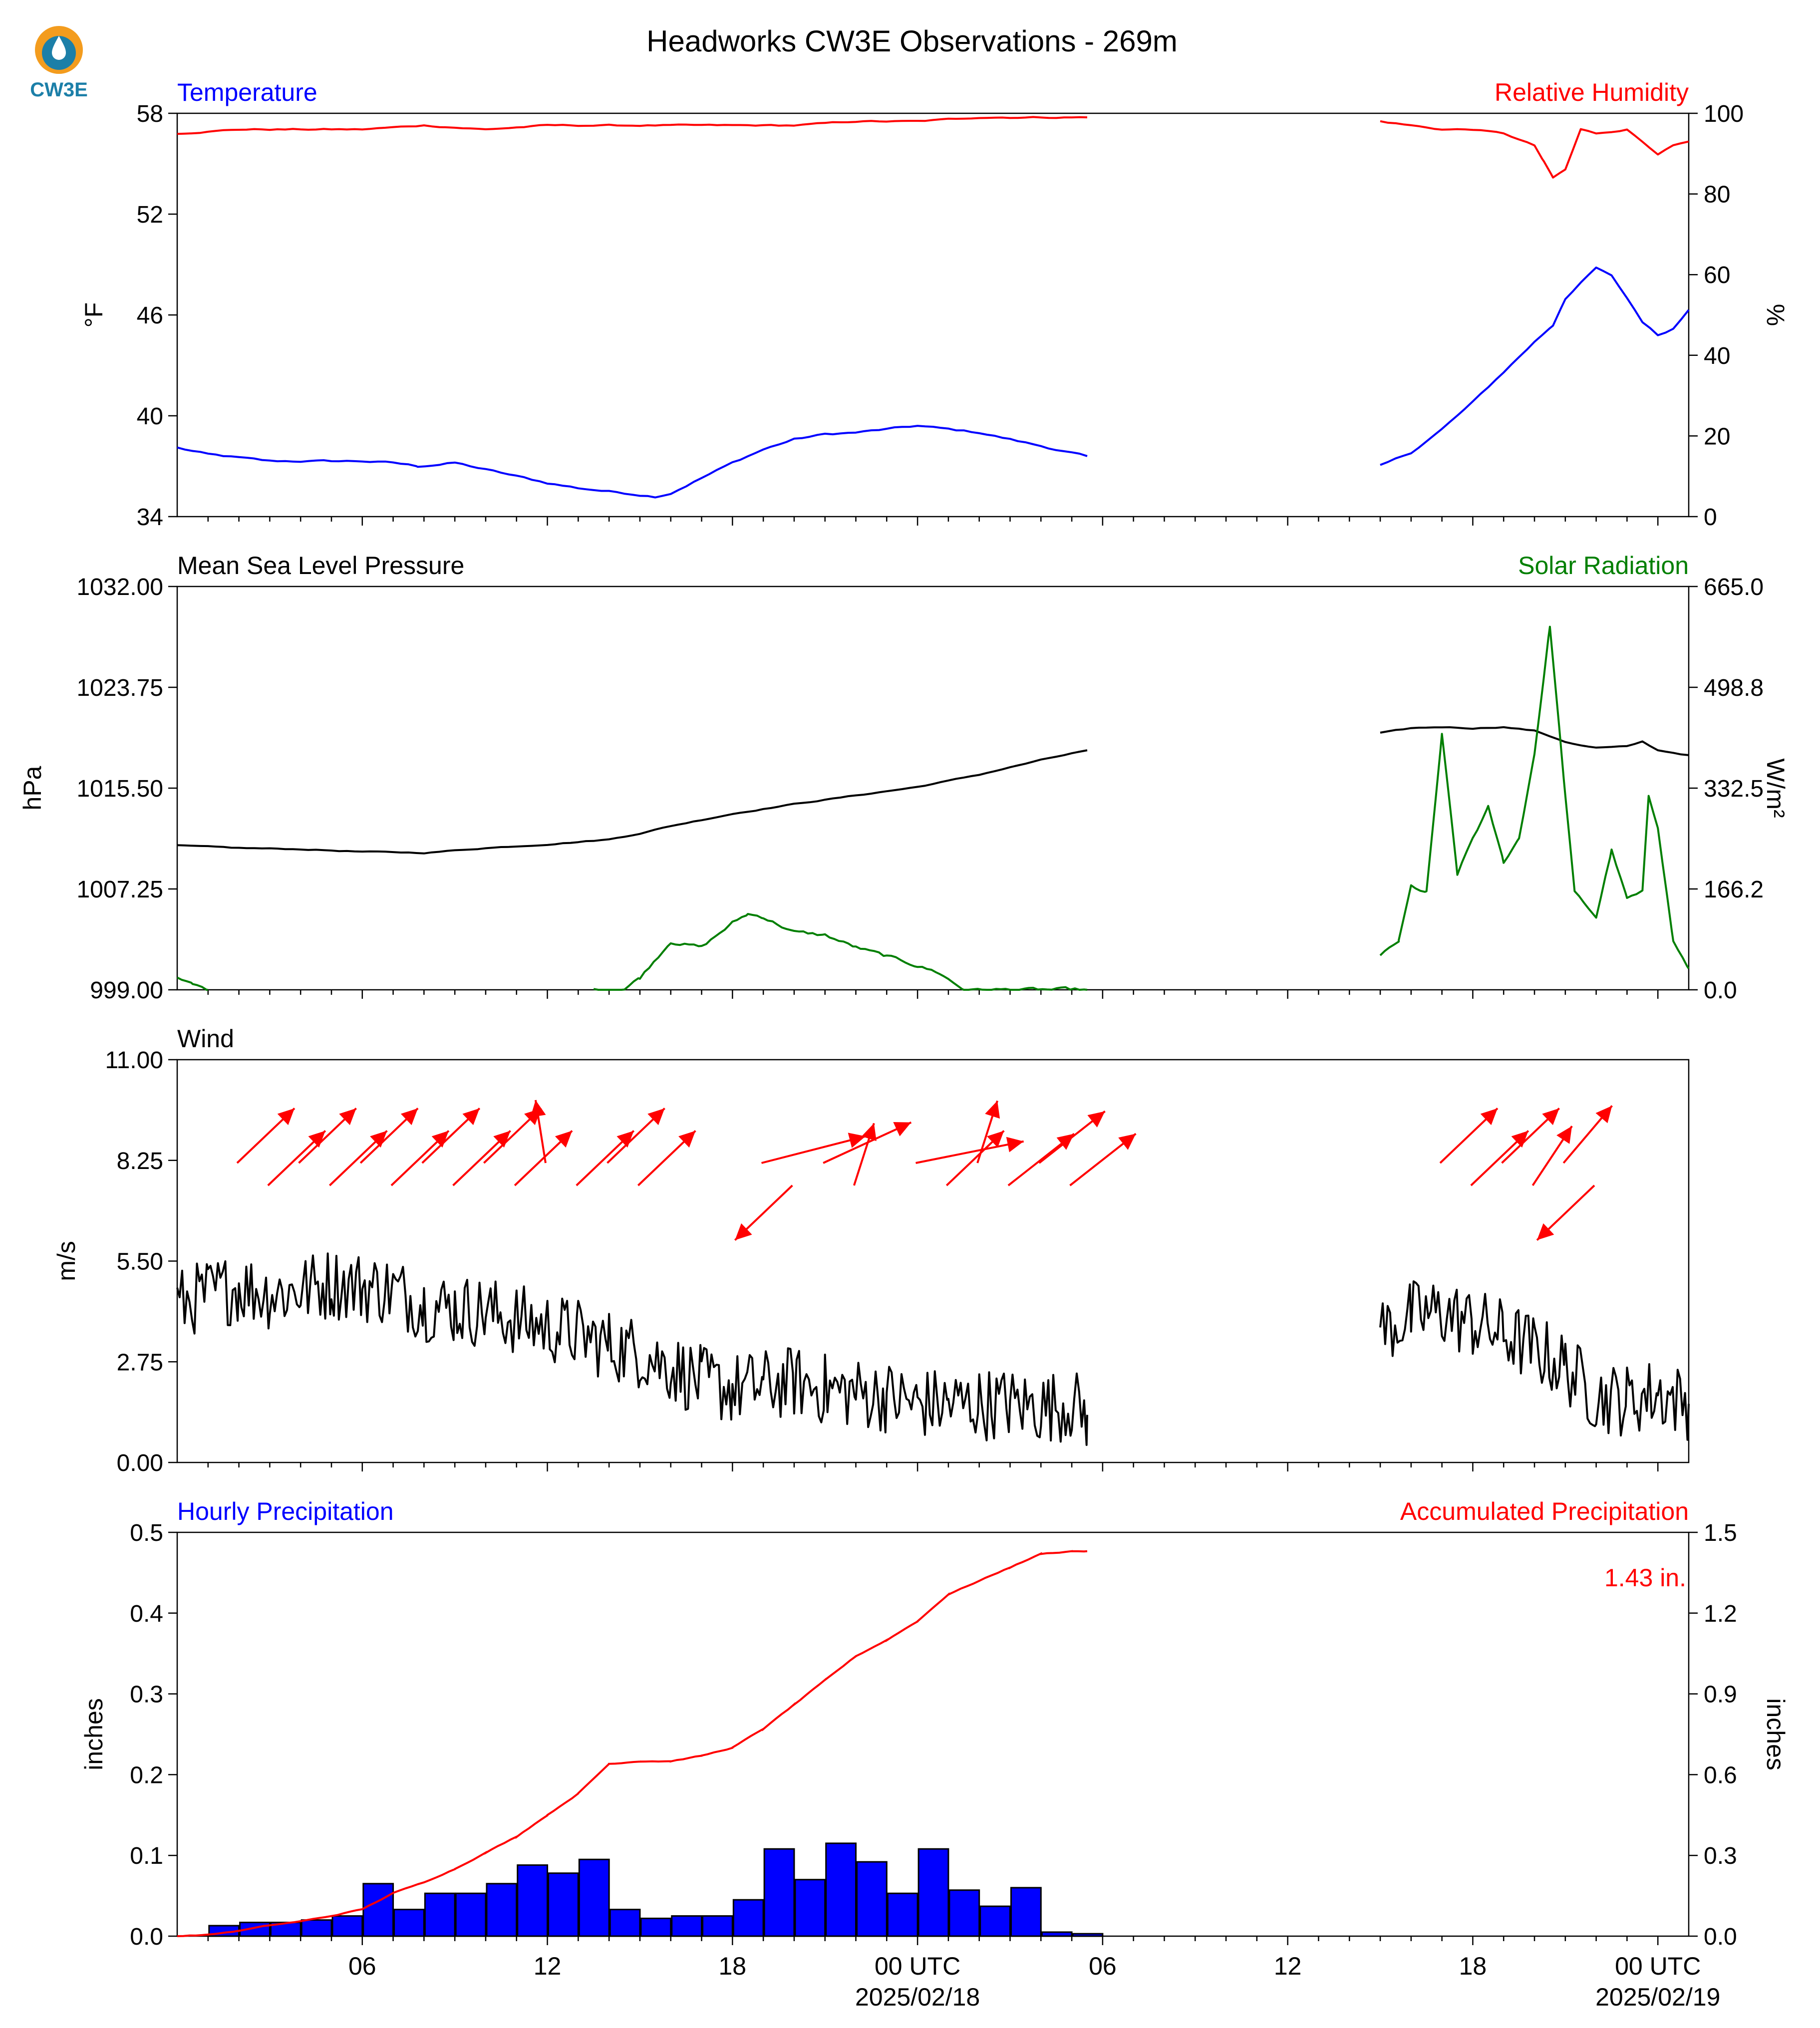 The height and width of the screenshot is (2028, 1820). What do you see at coordinates (126, 990) in the screenshot?
I see `y-tick-label-left: 999.00` at bounding box center [126, 990].